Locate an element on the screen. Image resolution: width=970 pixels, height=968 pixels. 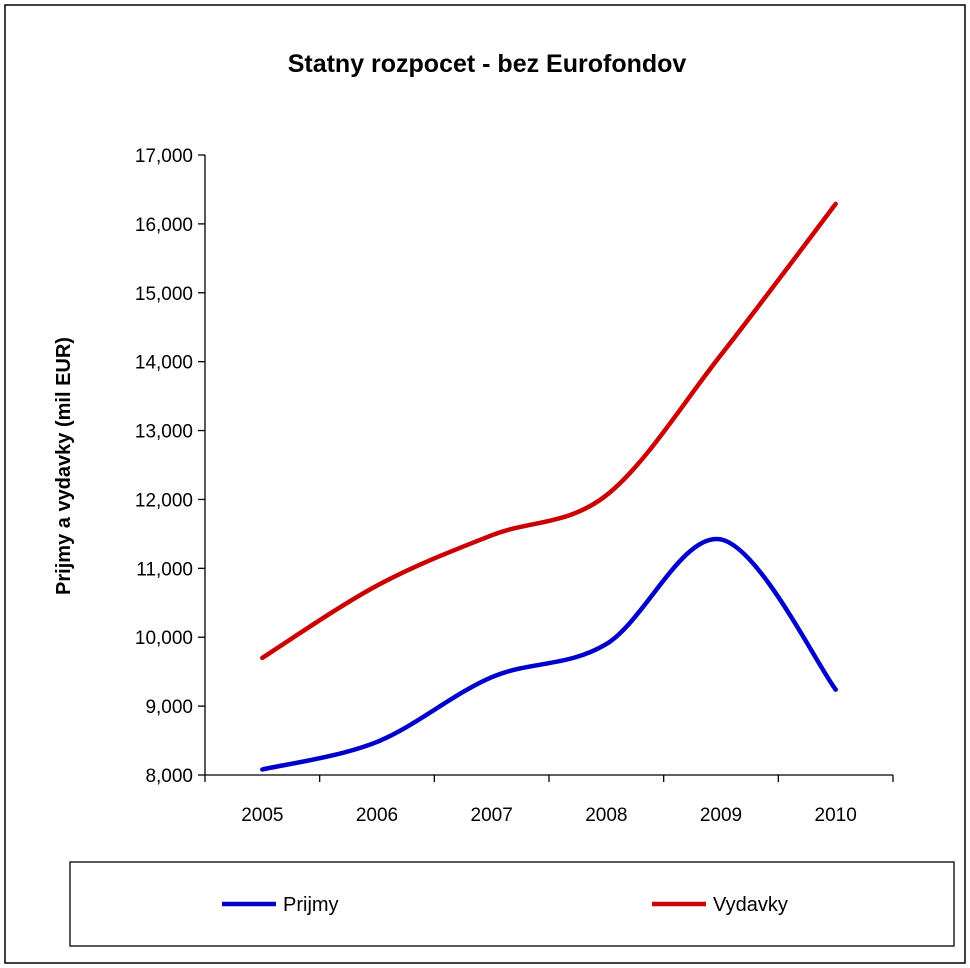
y-tick-label: 8,000 is located at coordinates (169, 776).